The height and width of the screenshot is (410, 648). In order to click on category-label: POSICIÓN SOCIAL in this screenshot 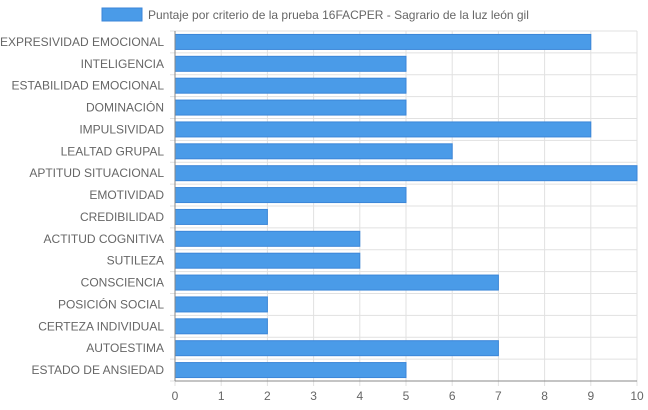, I will do `click(111, 303)`.